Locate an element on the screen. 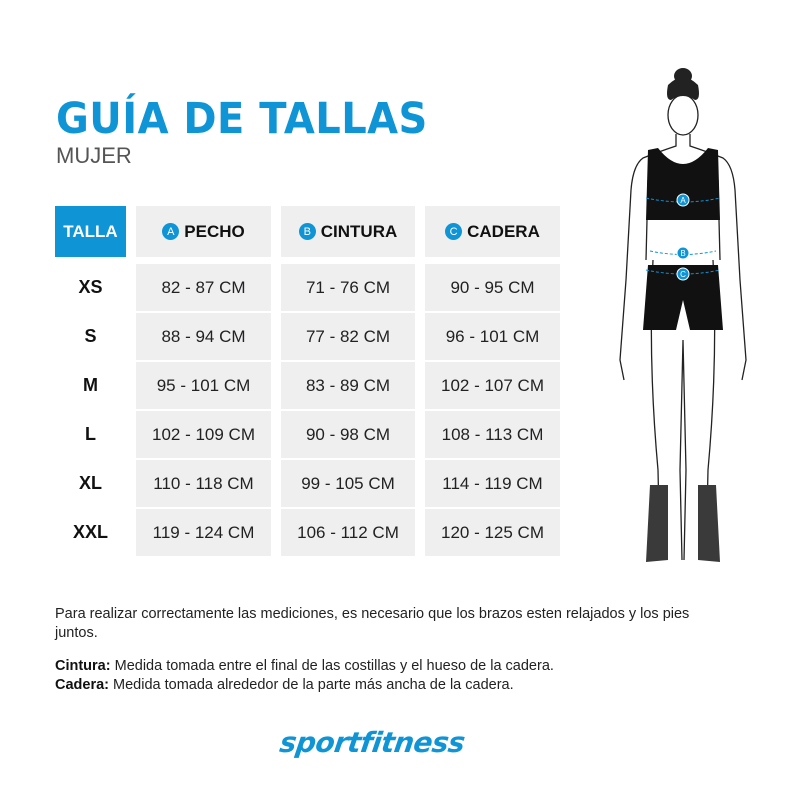  measurement-cell: 102 - 107 CM is located at coordinates (492, 385).